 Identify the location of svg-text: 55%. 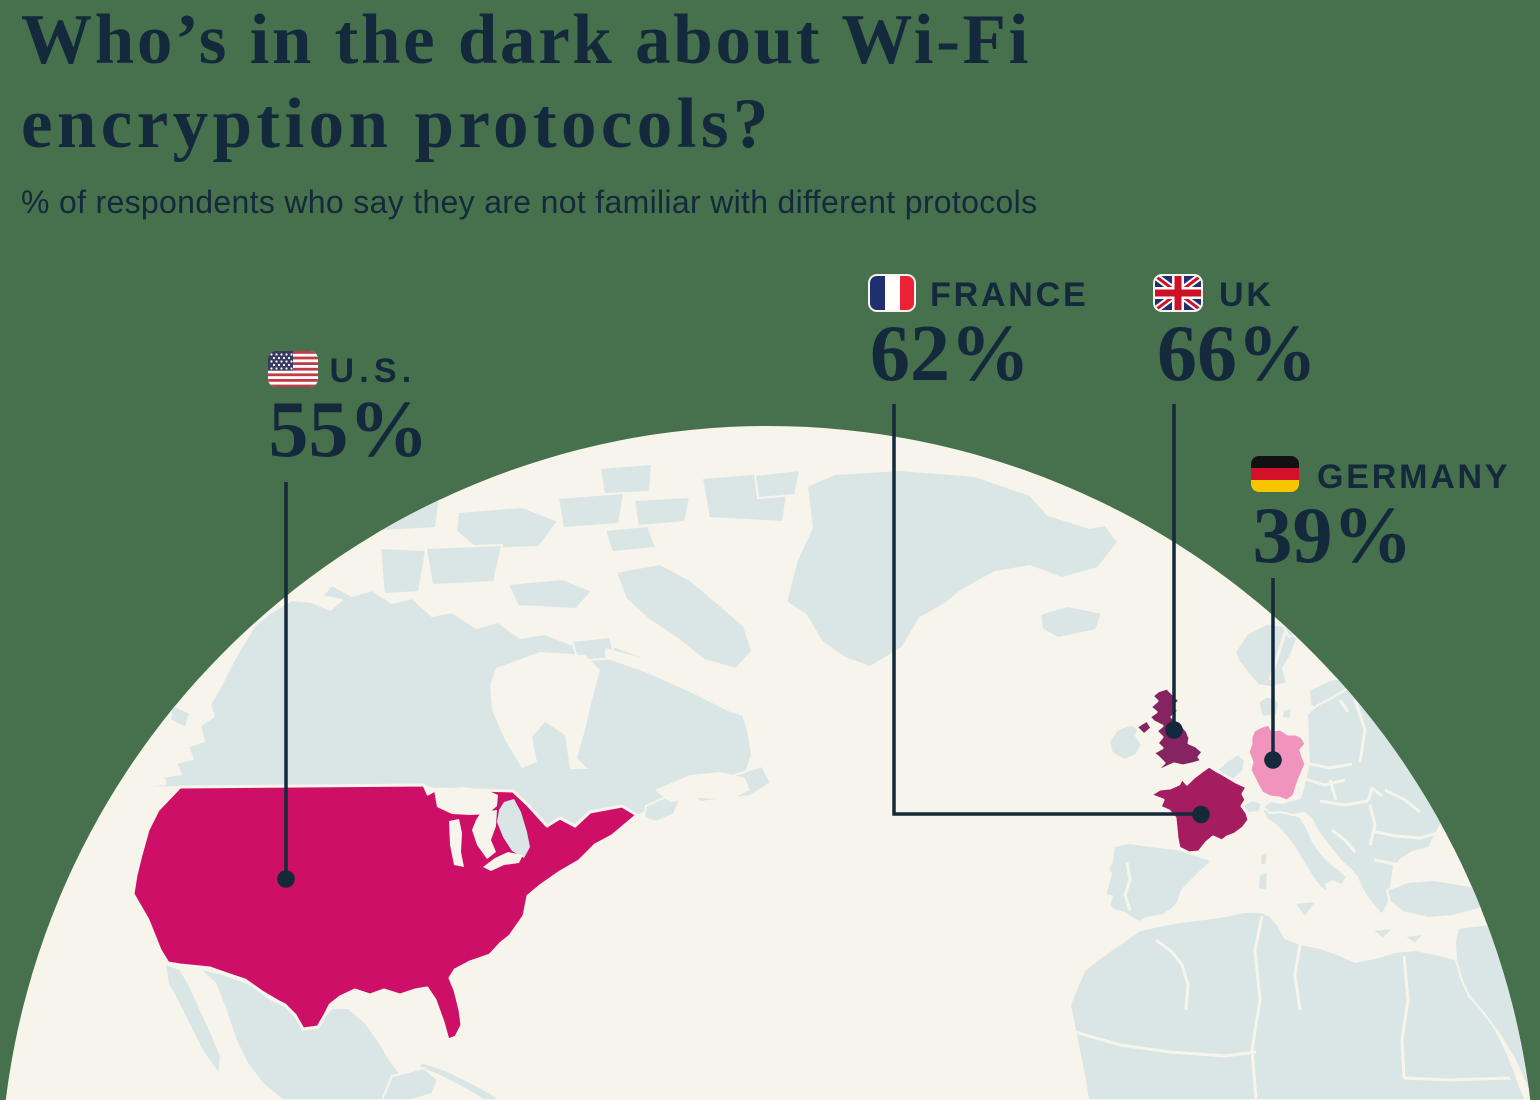
(349, 430).